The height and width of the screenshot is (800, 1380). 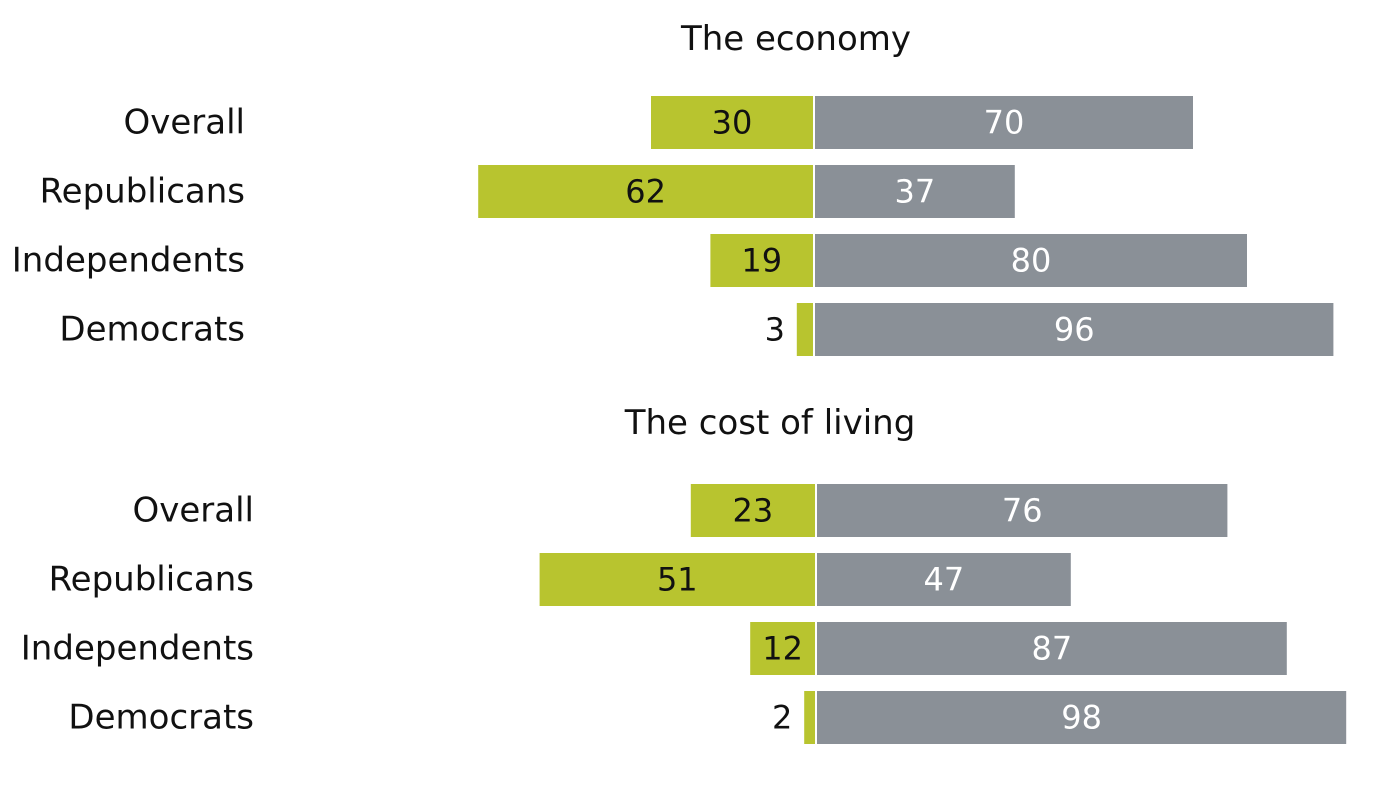 I want to click on chart-title: The cost of living, so click(x=770, y=423).